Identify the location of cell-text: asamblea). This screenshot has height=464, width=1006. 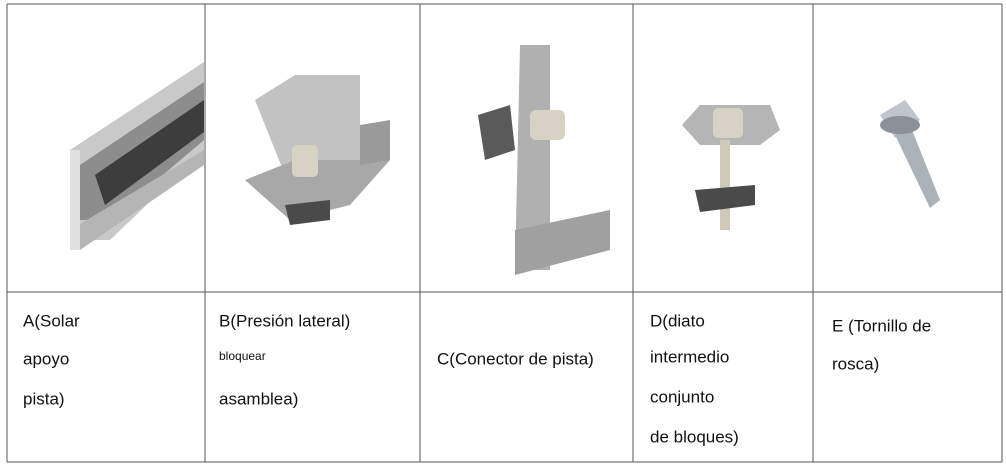
(258, 398).